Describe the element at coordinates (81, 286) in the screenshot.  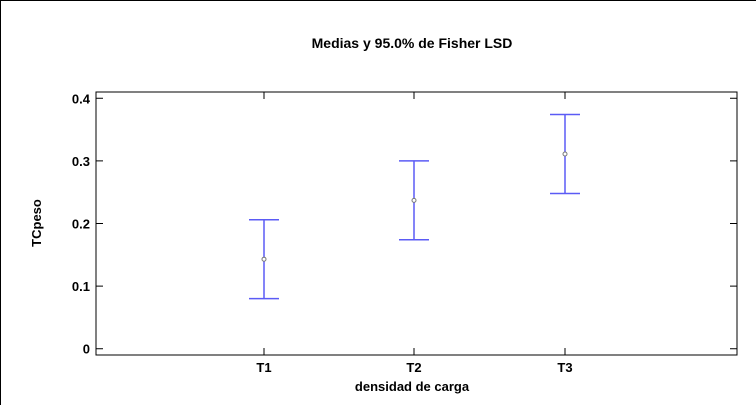
I see `y-tick-label: 0.1` at that location.